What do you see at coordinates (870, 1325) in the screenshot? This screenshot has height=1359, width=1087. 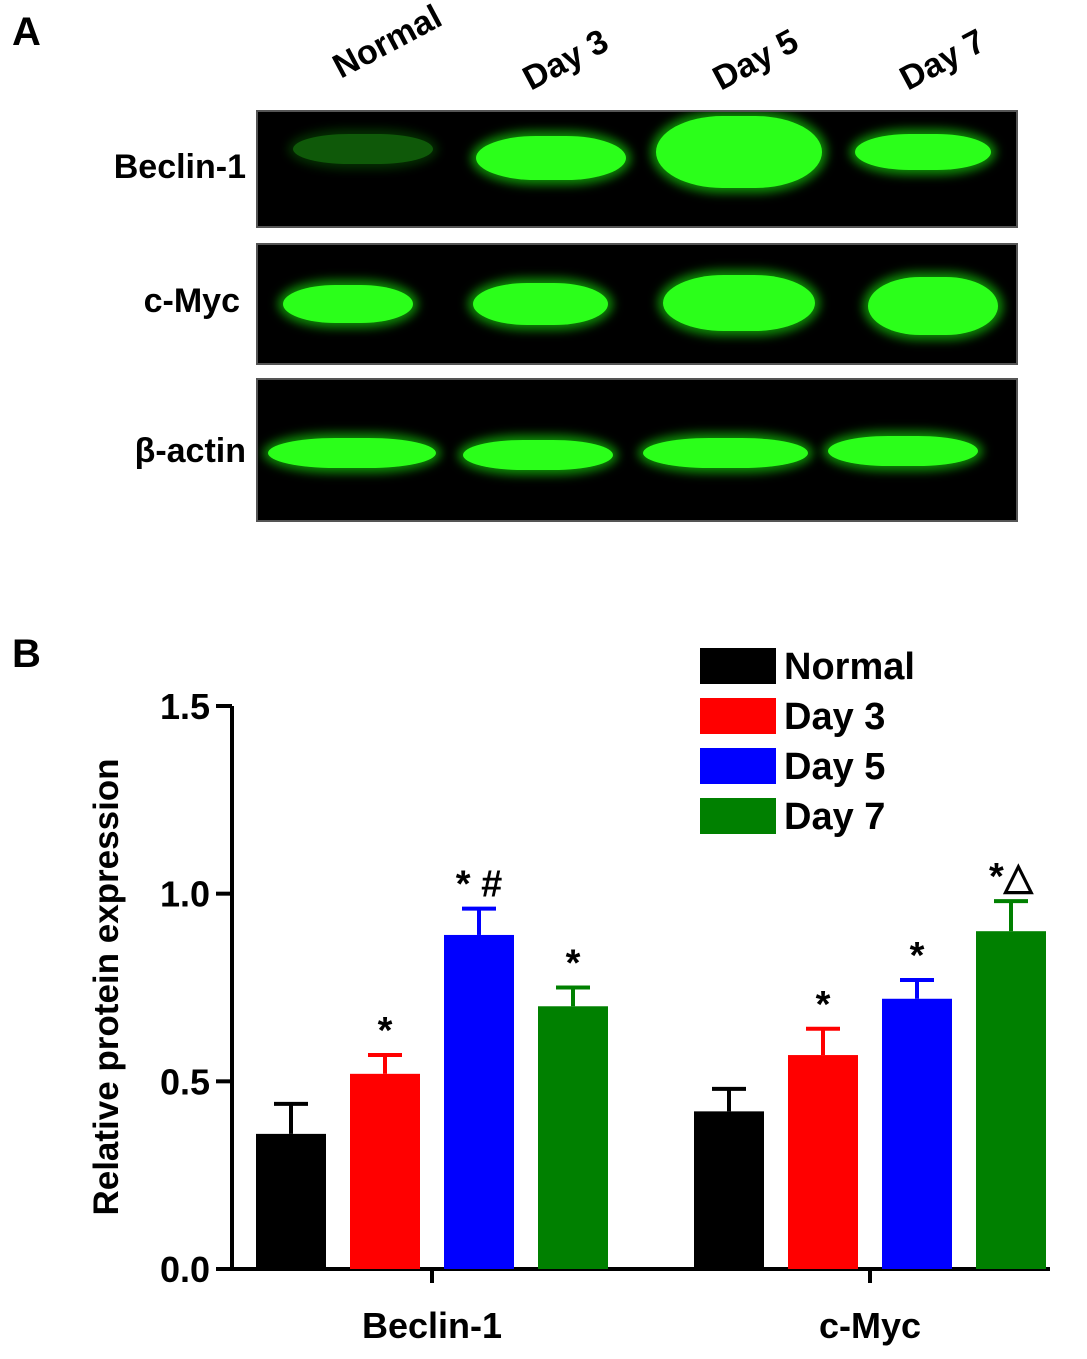 I see `x-category-label: c-Myc` at bounding box center [870, 1325].